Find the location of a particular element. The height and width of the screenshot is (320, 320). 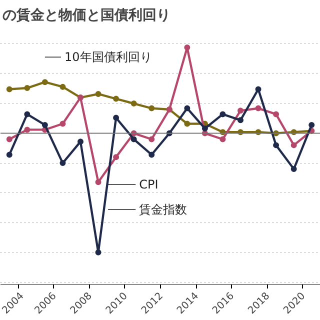

text: CPI is located at coordinates (148, 184).